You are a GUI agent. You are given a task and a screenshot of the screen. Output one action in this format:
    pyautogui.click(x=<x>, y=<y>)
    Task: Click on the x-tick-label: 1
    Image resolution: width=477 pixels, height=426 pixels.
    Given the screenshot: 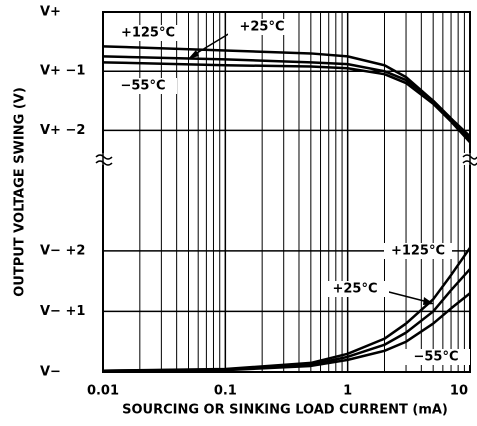 What is the action you would take?
    pyautogui.click(x=347, y=391)
    